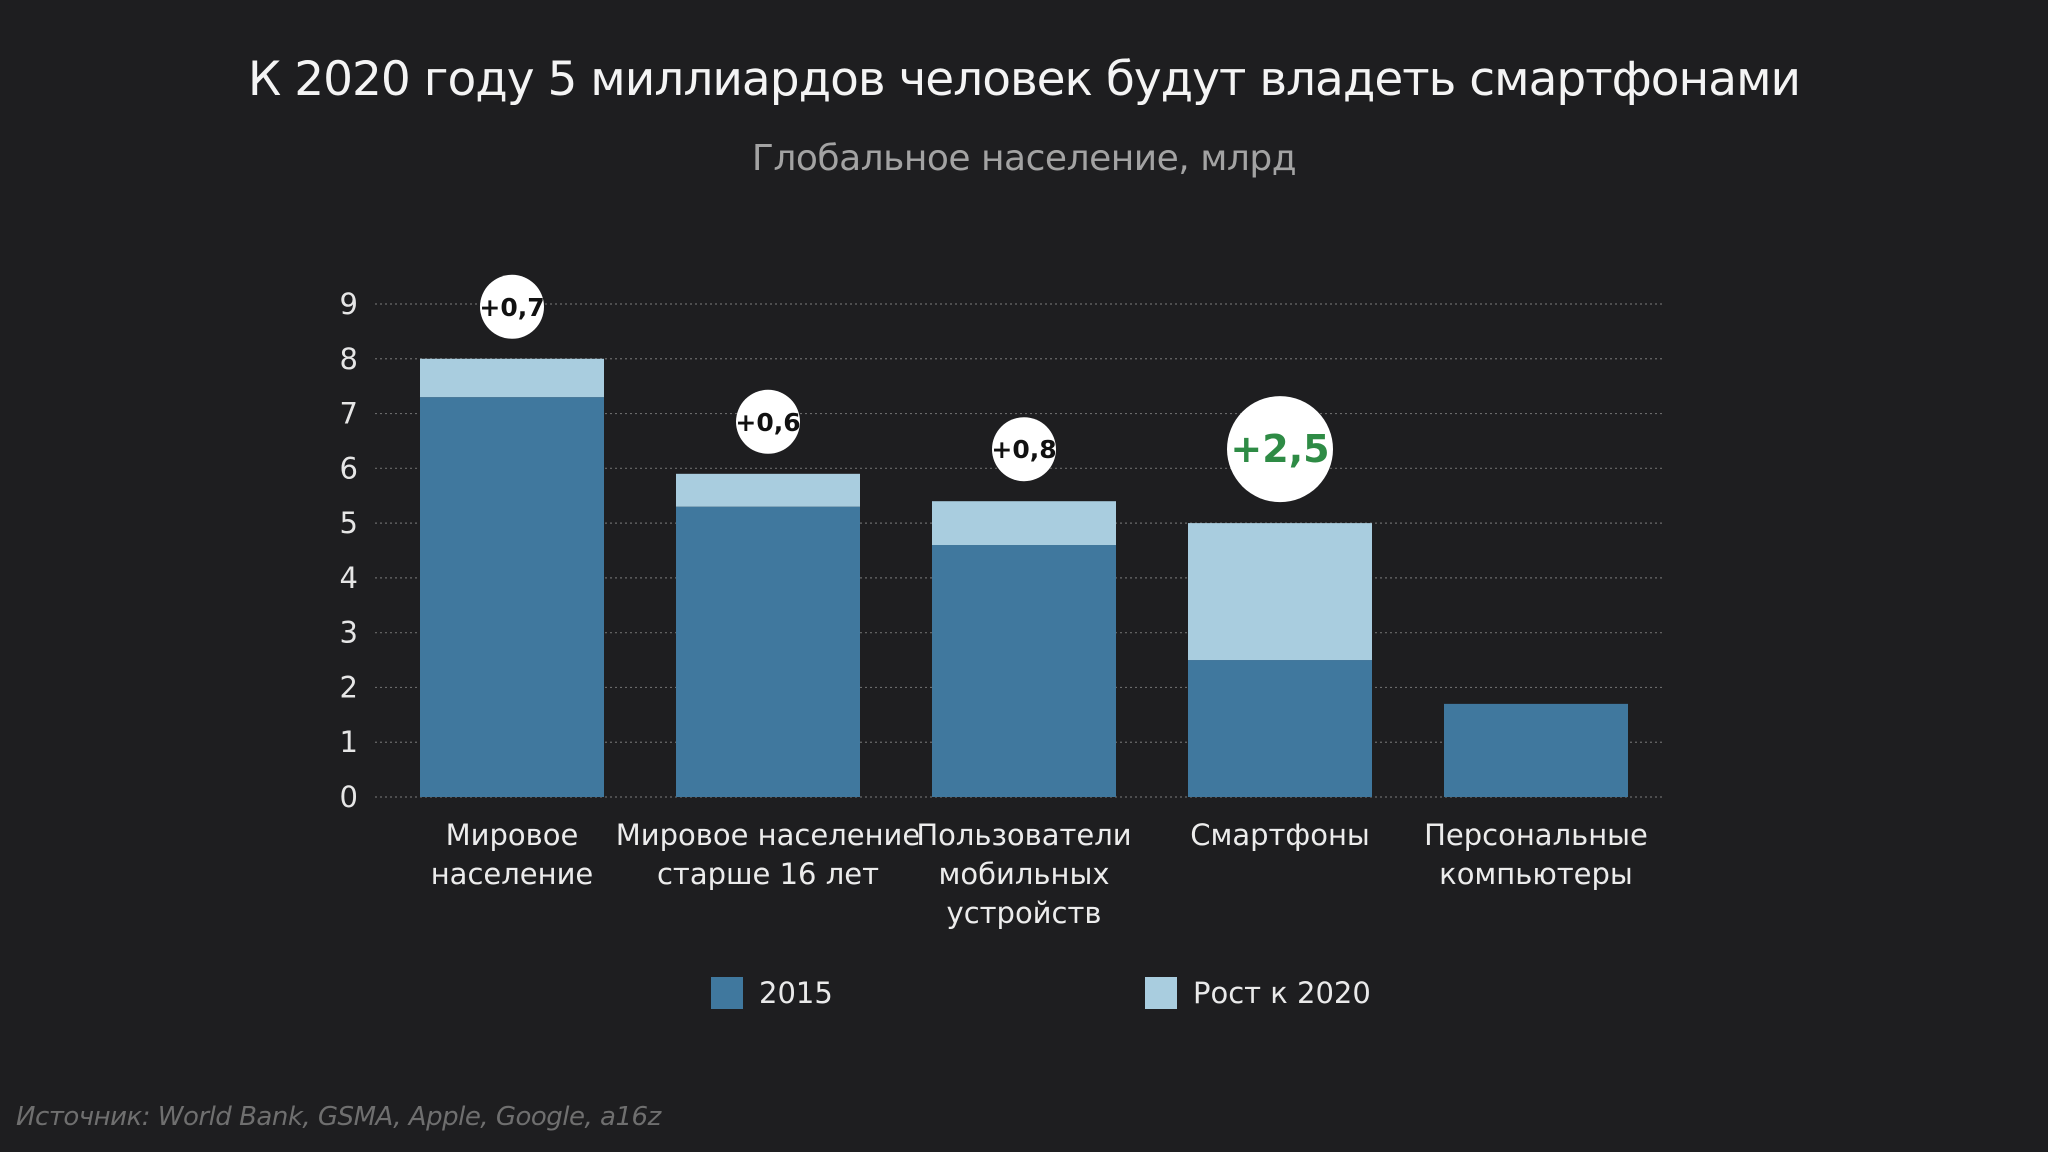 This screenshot has width=2048, height=1152. Describe the element at coordinates (1282, 993) in the screenshot. I see `legend-label-growth: Рост к 2020` at that location.